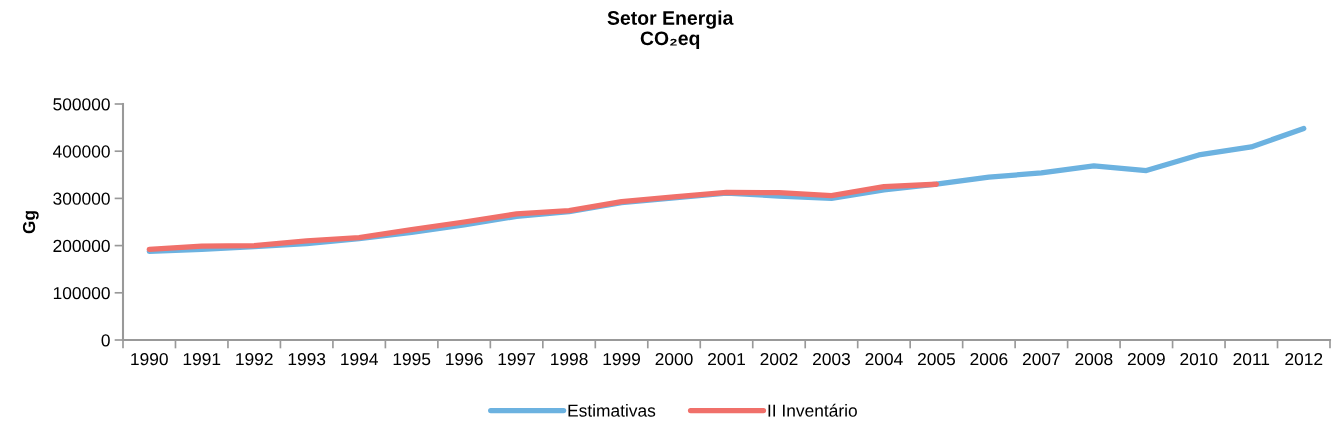 Image resolution: width=1335 pixels, height=424 pixels. I want to click on x-tick-label: 2002, so click(779, 359).